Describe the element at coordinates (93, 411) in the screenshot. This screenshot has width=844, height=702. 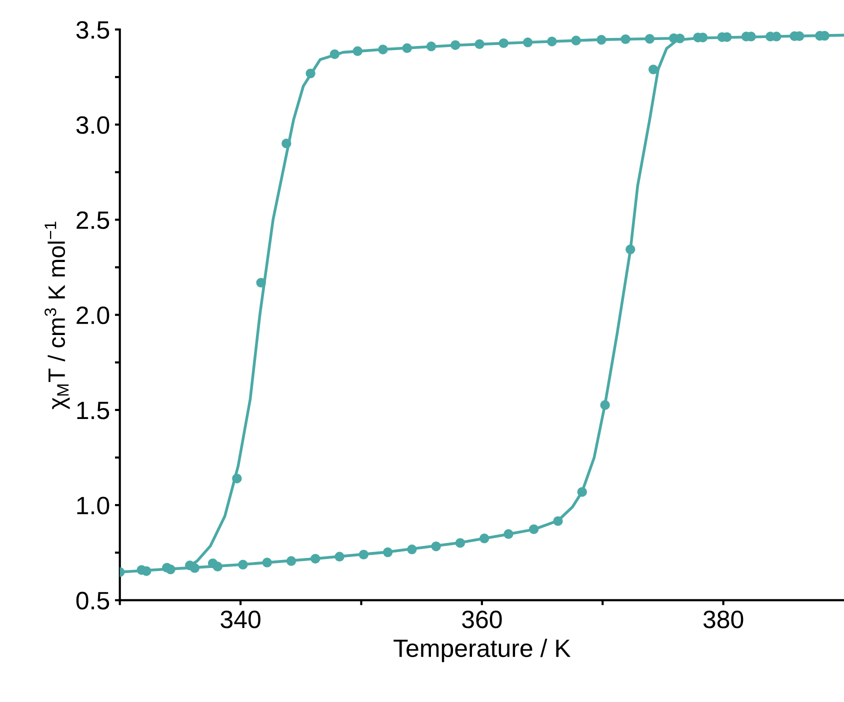
I see `y-tick-label: 1.5` at that location.